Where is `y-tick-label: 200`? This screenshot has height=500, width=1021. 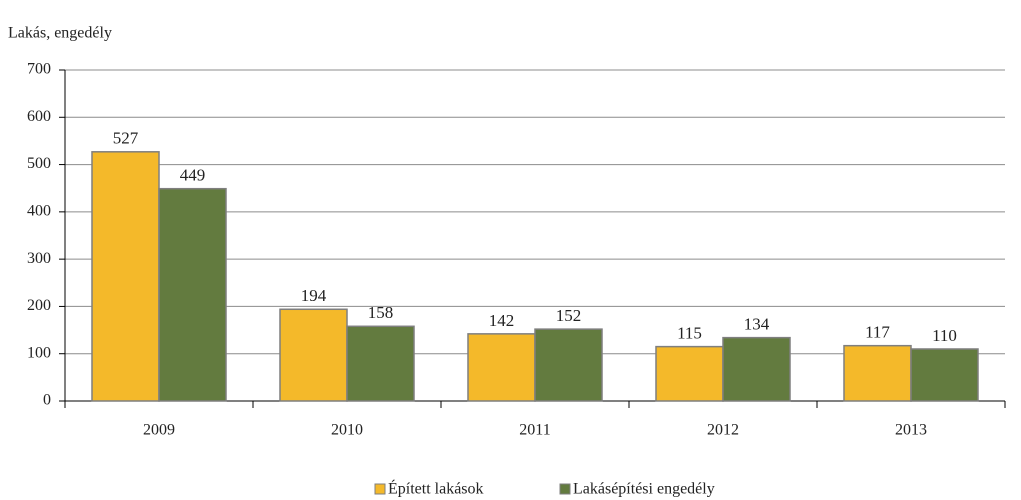
y-tick-label: 200 is located at coordinates (39, 305).